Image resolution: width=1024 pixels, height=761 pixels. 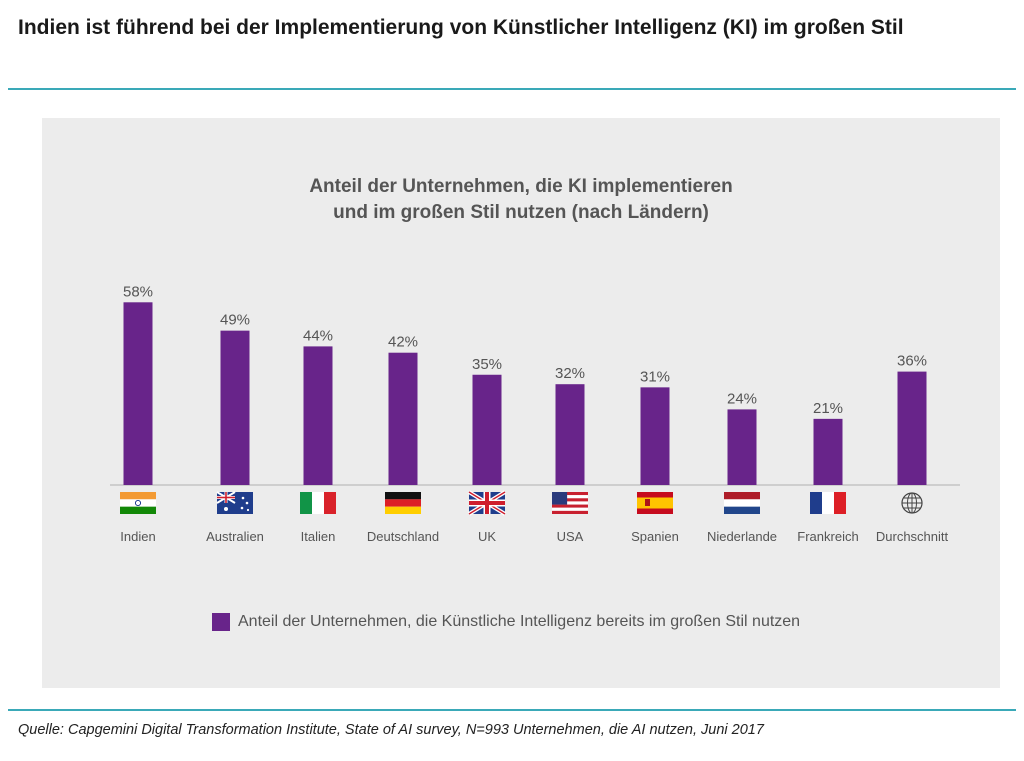 I want to click on bar-deutschland, so click(x=403, y=418).